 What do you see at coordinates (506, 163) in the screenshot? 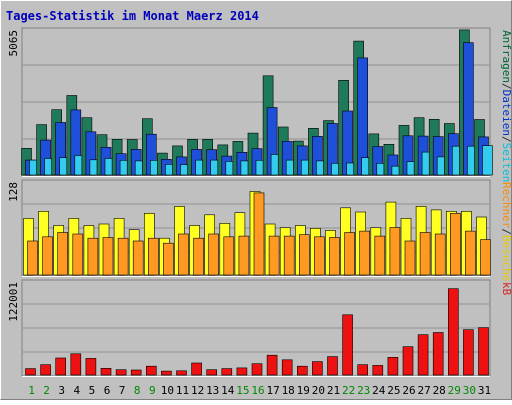
I see `panel-1-legend-label: Seiten` at bounding box center [506, 163].